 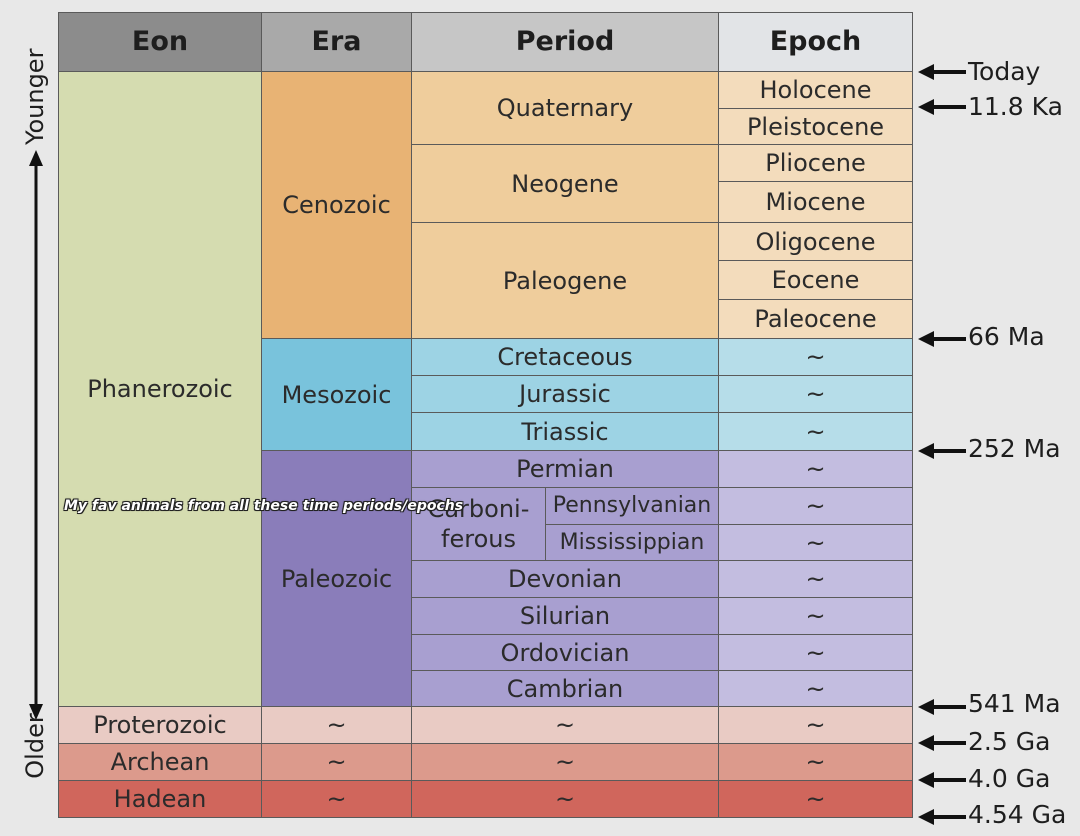 I want to click on marker-2-5-ga: 2.5 Ga, so click(x=1009, y=741).